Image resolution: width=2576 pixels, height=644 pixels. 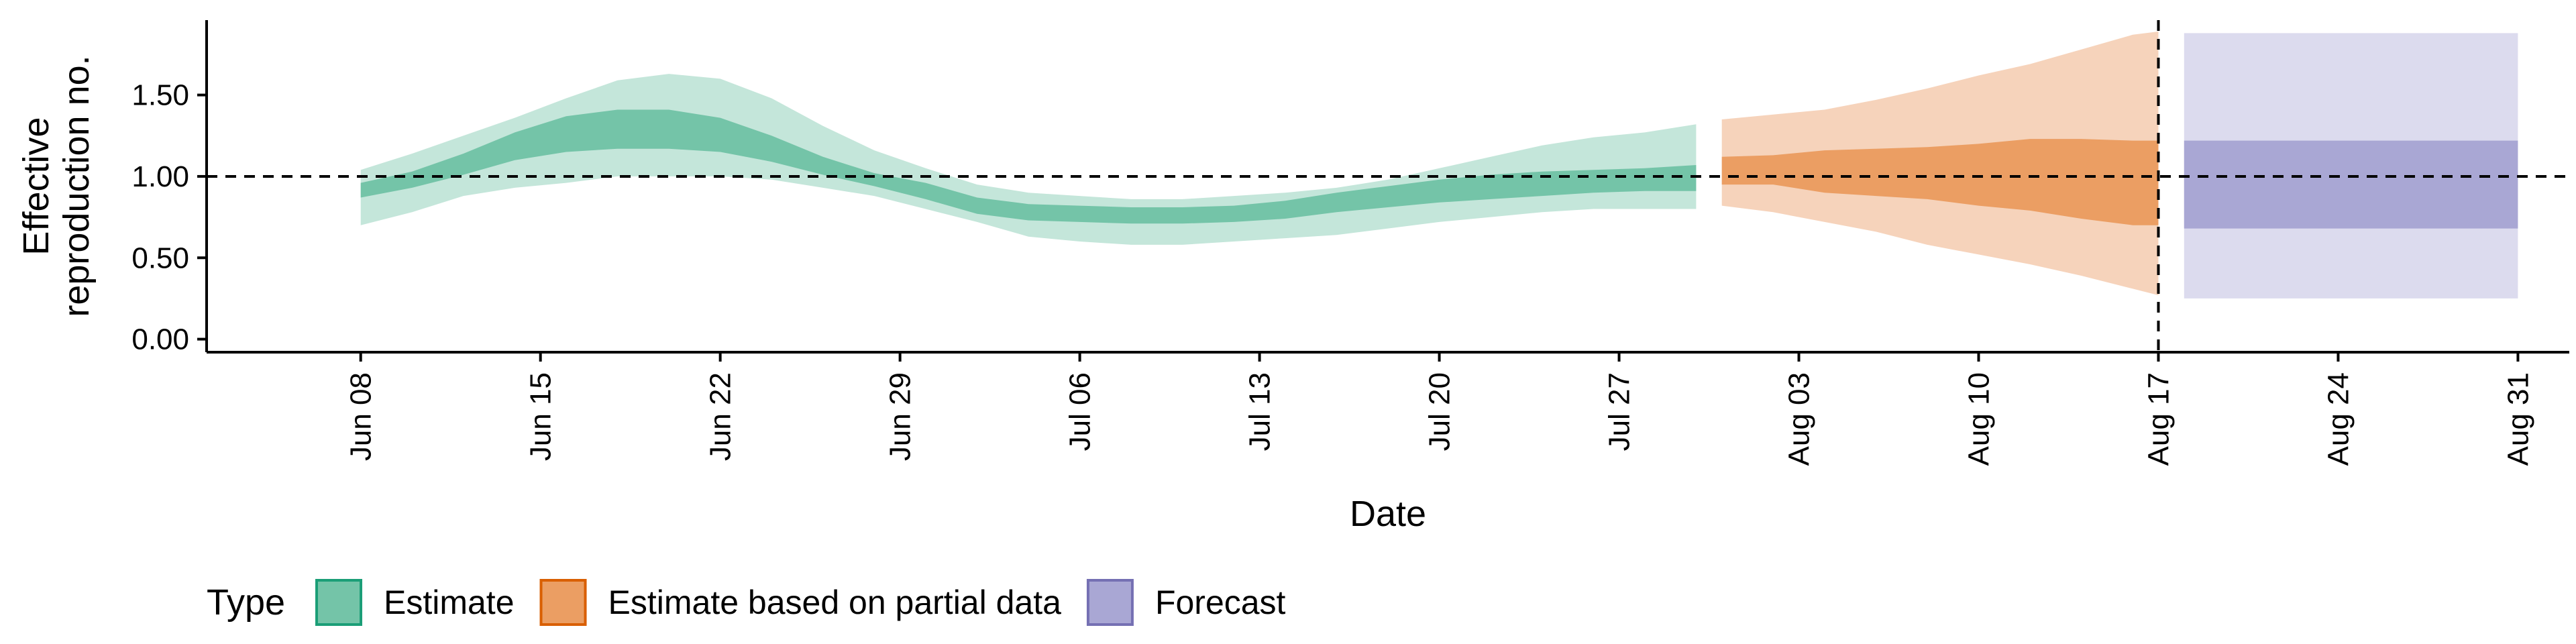 I want to click on legend-swatch-forecast, so click(x=1110, y=602).